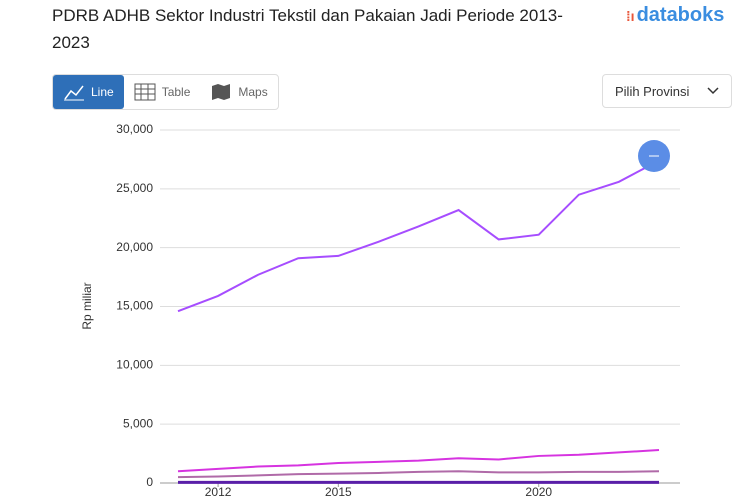  Describe the element at coordinates (134, 365) in the screenshot. I see `y-tick-label: 10,000` at that location.